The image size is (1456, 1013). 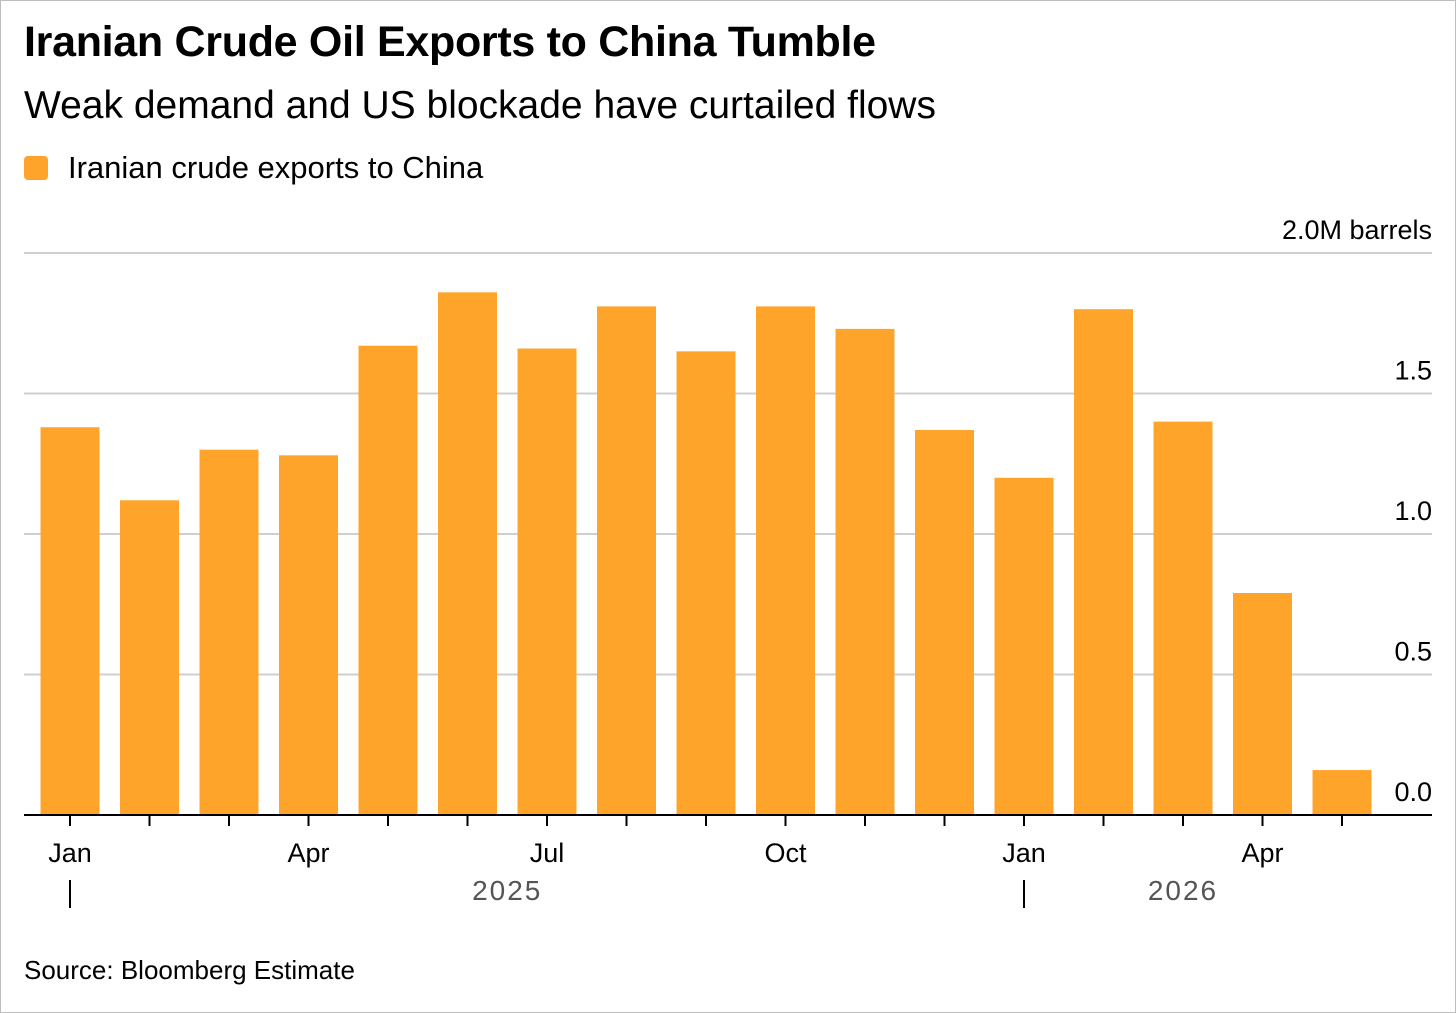 What do you see at coordinates (785, 853) in the screenshot?
I see `x-tick-label: Oct` at bounding box center [785, 853].